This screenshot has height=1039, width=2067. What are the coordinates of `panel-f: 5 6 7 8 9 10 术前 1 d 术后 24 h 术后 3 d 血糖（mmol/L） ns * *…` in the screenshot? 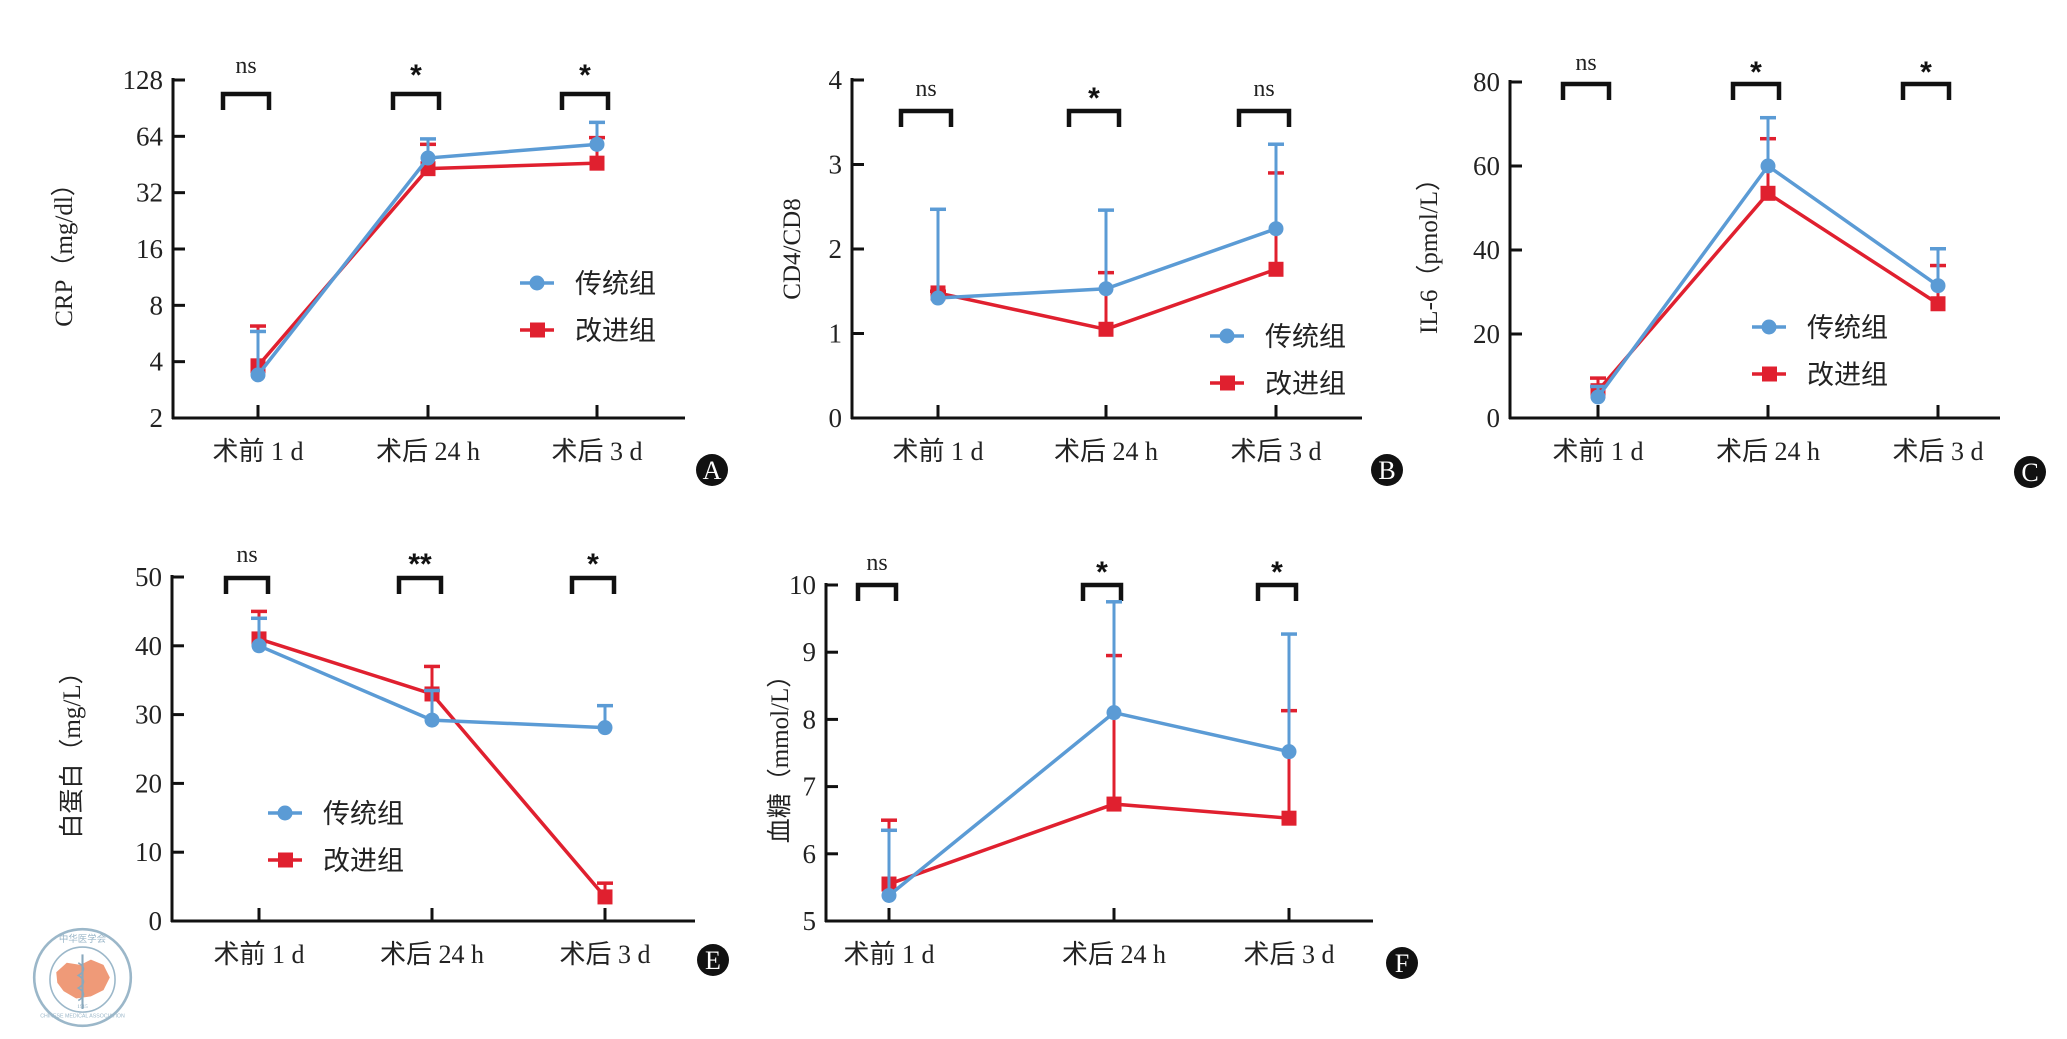 It's located at (1092, 764).